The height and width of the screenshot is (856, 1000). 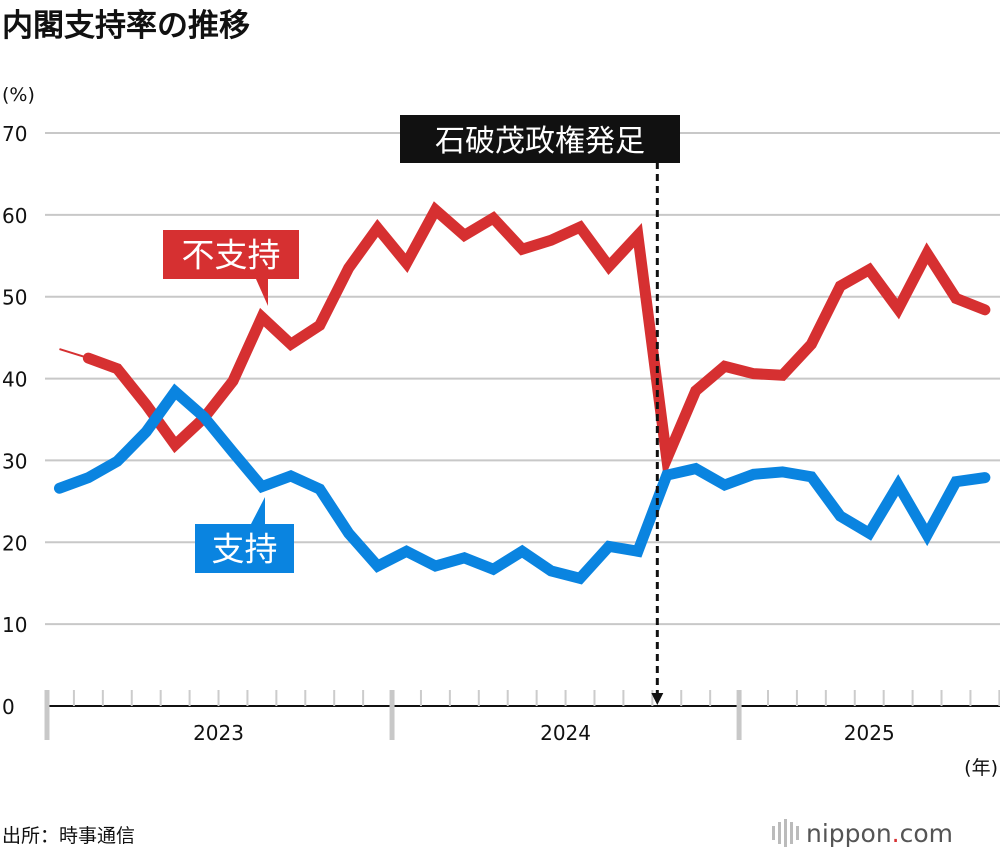 What do you see at coordinates (218, 733) in the screenshot?
I see `x-tick-label: 2023` at bounding box center [218, 733].